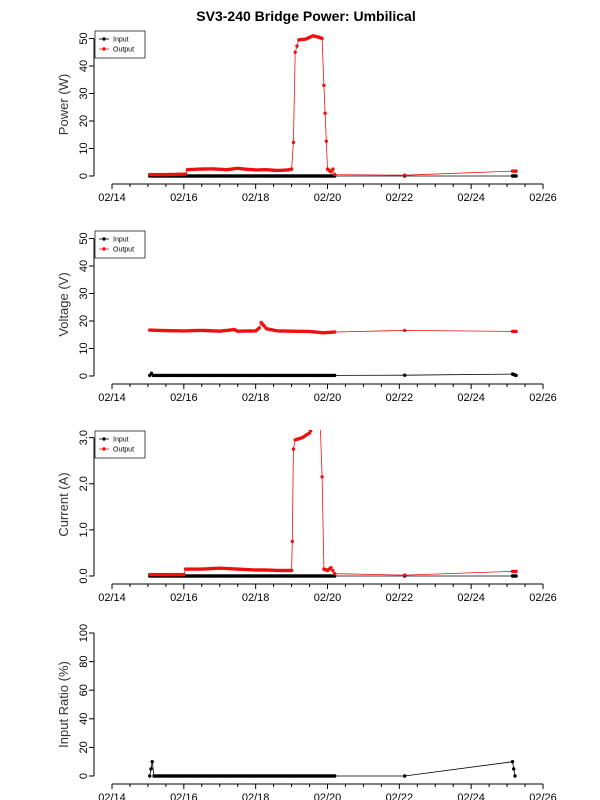  Describe the element at coordinates (84, 529) in the screenshot. I see `y-tick-label: 1.0` at that location.